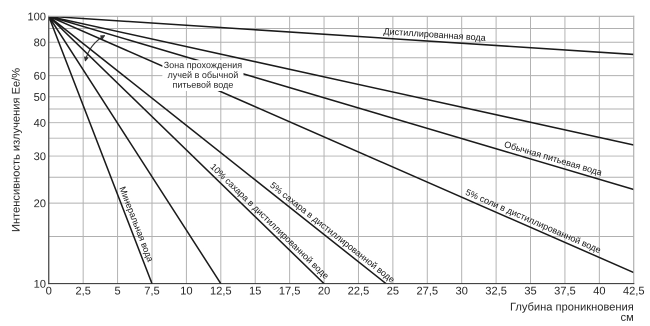  Describe the element at coordinates (40, 156) in the screenshot. I see `y-tick-label: 30` at that location.